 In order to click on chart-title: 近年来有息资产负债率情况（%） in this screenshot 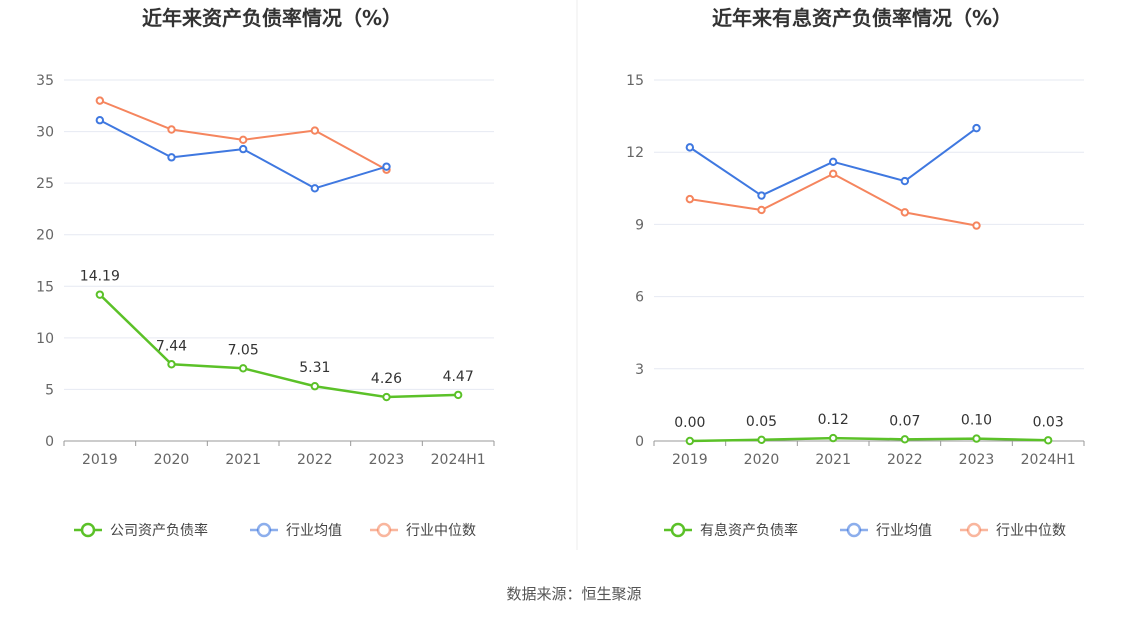, I will do `click(862, 18)`.